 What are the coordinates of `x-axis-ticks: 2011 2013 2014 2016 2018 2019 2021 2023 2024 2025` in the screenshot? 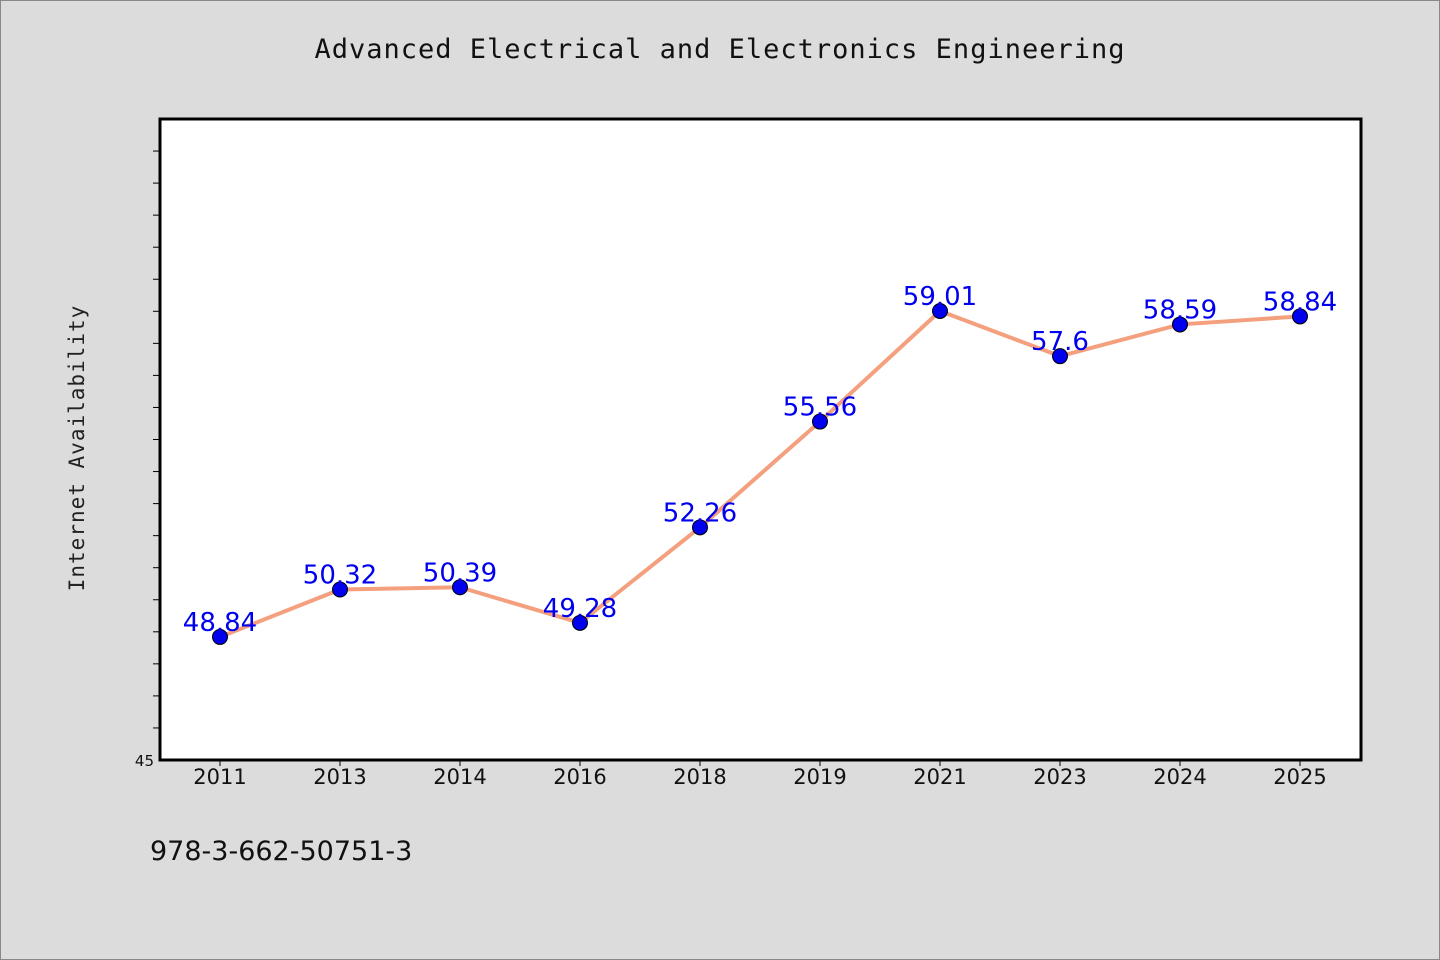 It's located at (760, 774).